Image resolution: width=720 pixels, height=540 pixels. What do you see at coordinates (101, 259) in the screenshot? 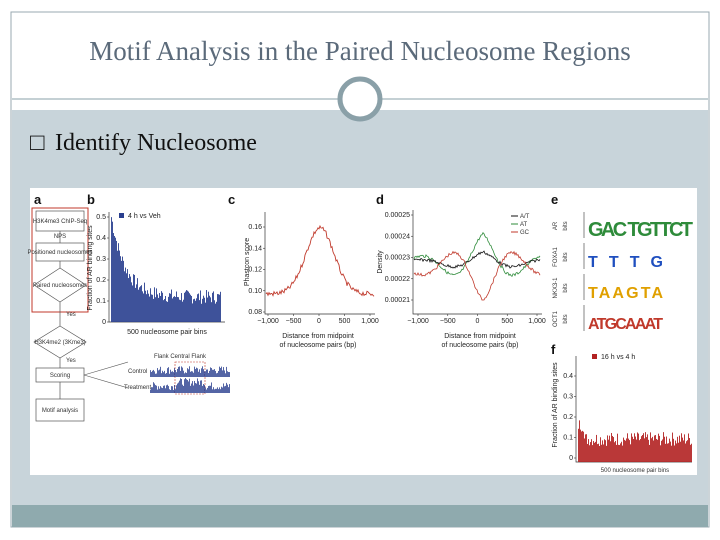
I see `y-tick-label: 0.3` at bounding box center [101, 259].